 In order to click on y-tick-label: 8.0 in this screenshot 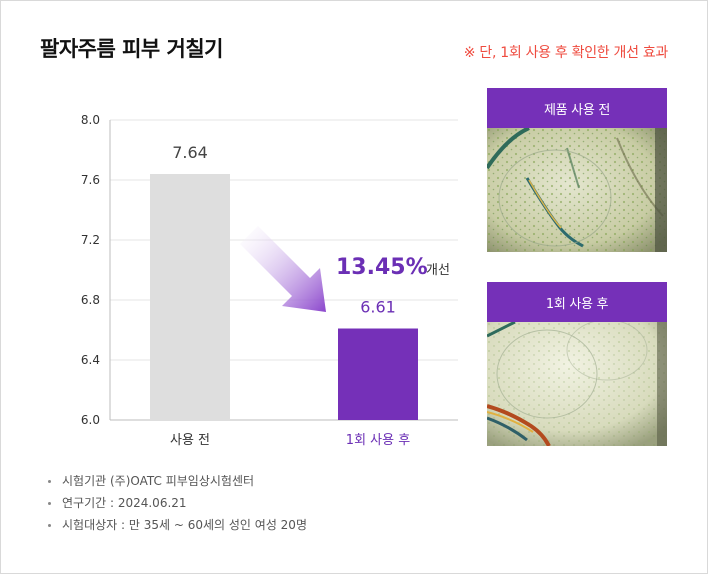, I will do `click(90, 120)`.